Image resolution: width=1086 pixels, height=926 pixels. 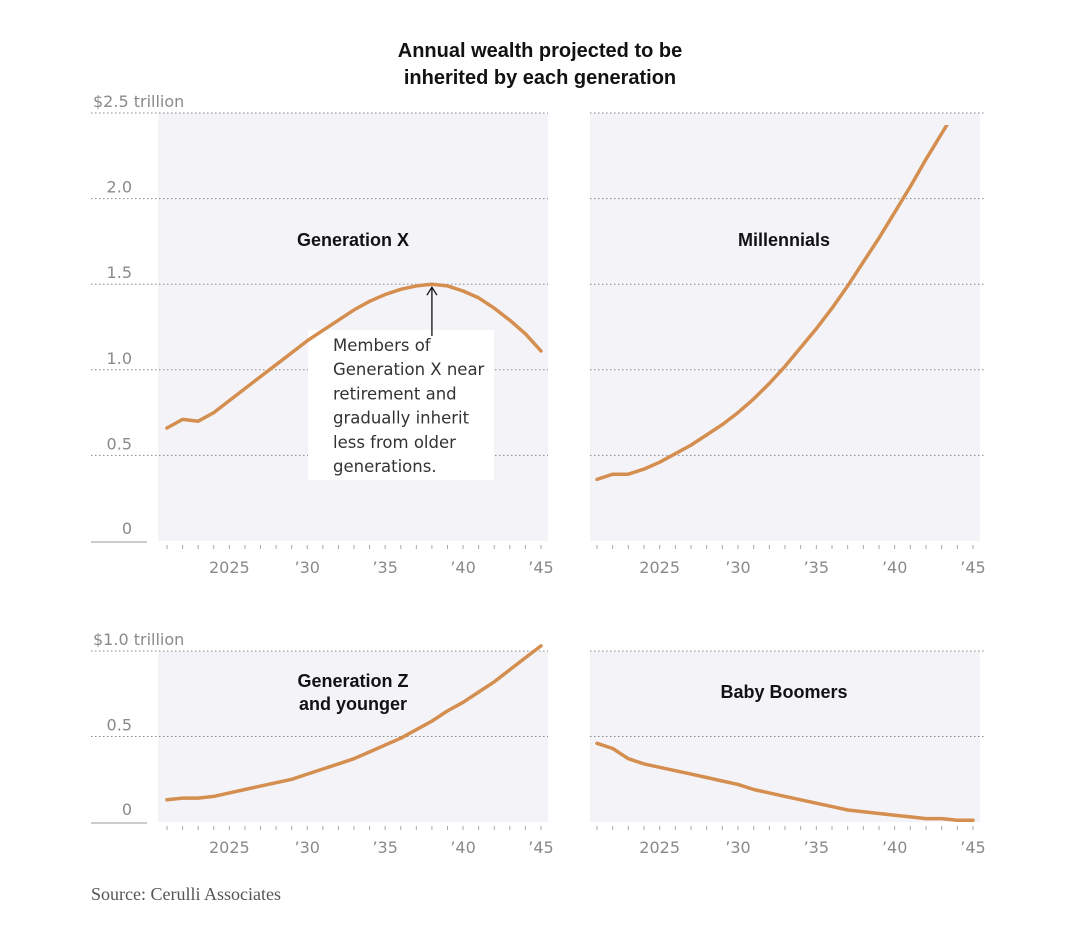 What do you see at coordinates (385, 466) in the screenshot?
I see `gen-x-annotation-text-line: generations.` at bounding box center [385, 466].